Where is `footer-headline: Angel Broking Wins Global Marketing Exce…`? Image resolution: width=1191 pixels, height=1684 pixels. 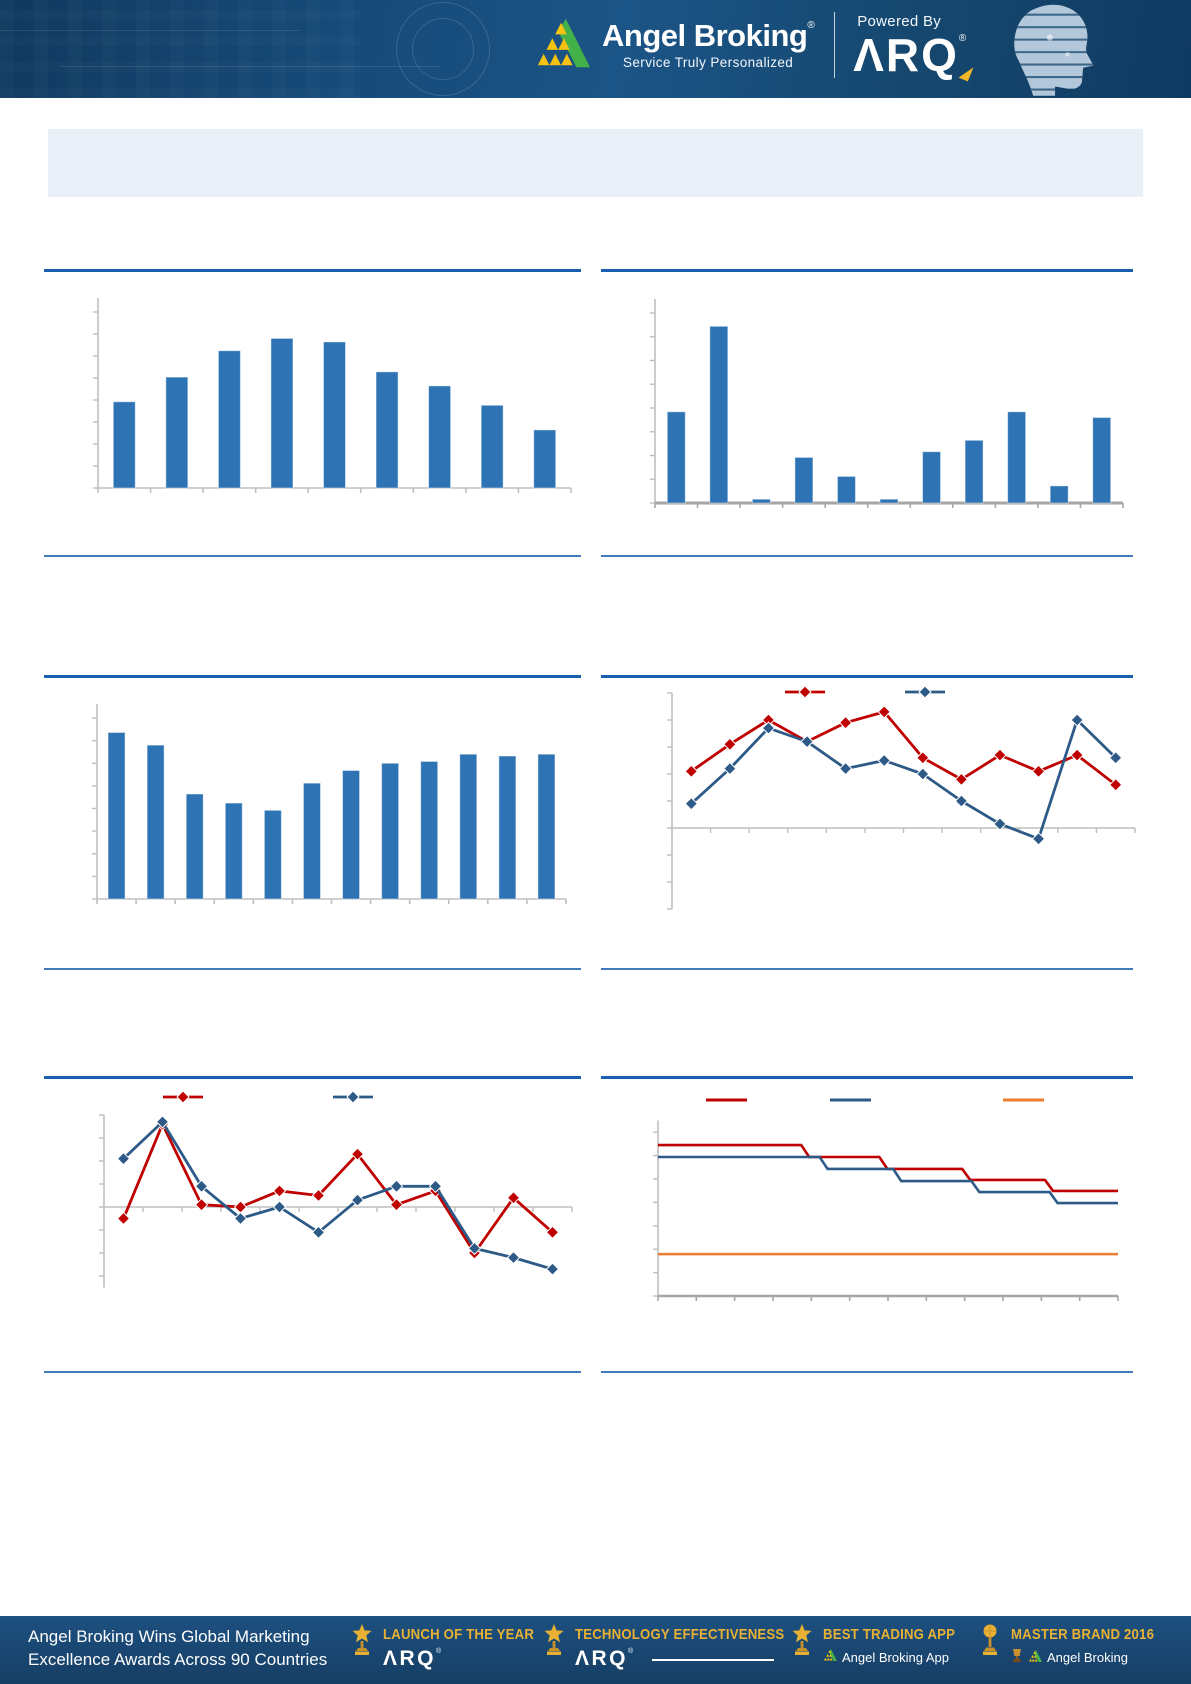 footer-headline: Angel Broking Wins Global Marketing Exce… is located at coordinates (177, 1648).